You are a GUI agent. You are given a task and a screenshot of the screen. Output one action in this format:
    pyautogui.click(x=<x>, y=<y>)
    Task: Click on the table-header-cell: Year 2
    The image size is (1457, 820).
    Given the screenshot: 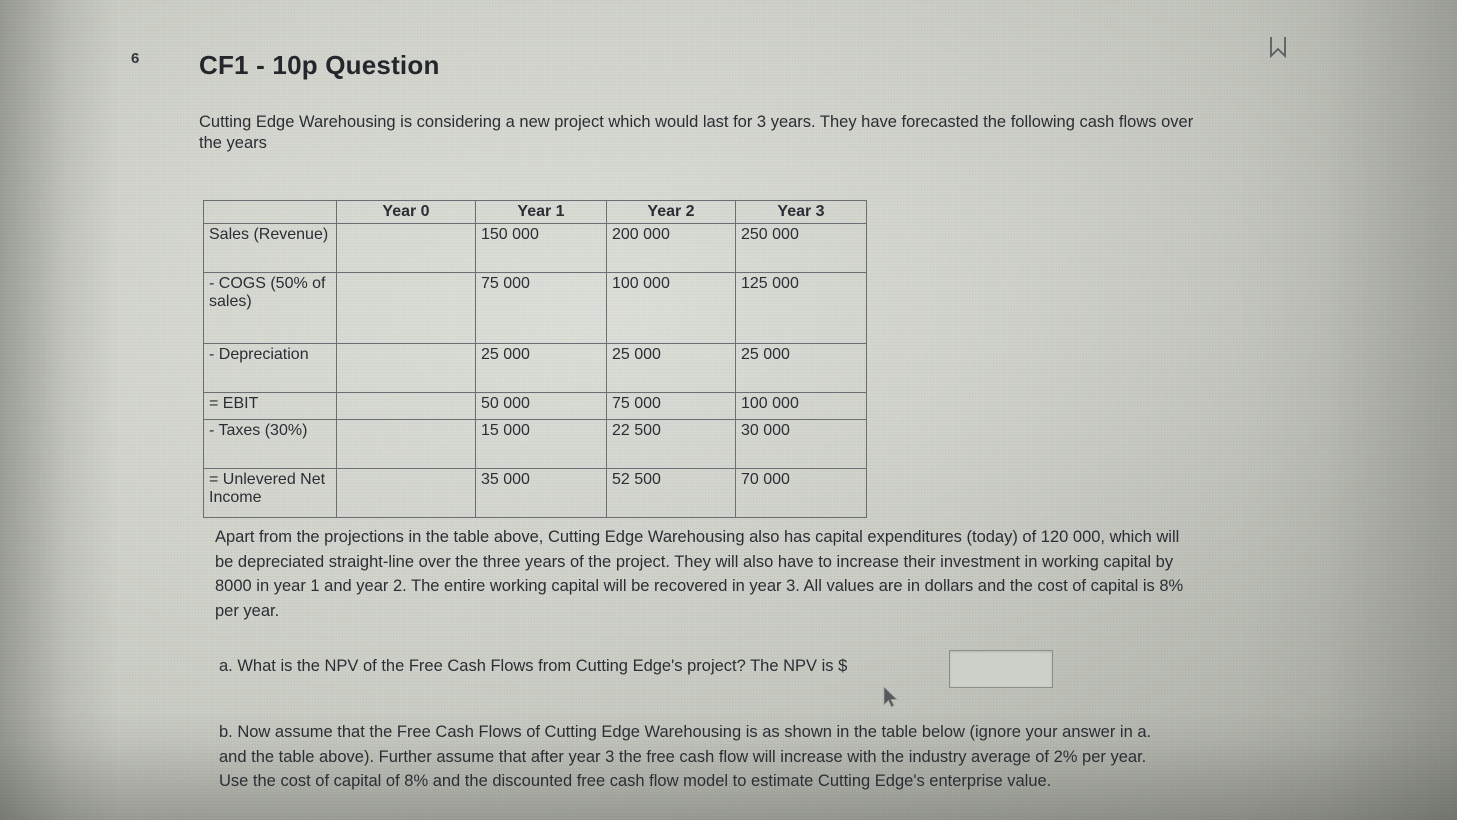 What is the action you would take?
    pyautogui.click(x=671, y=212)
    